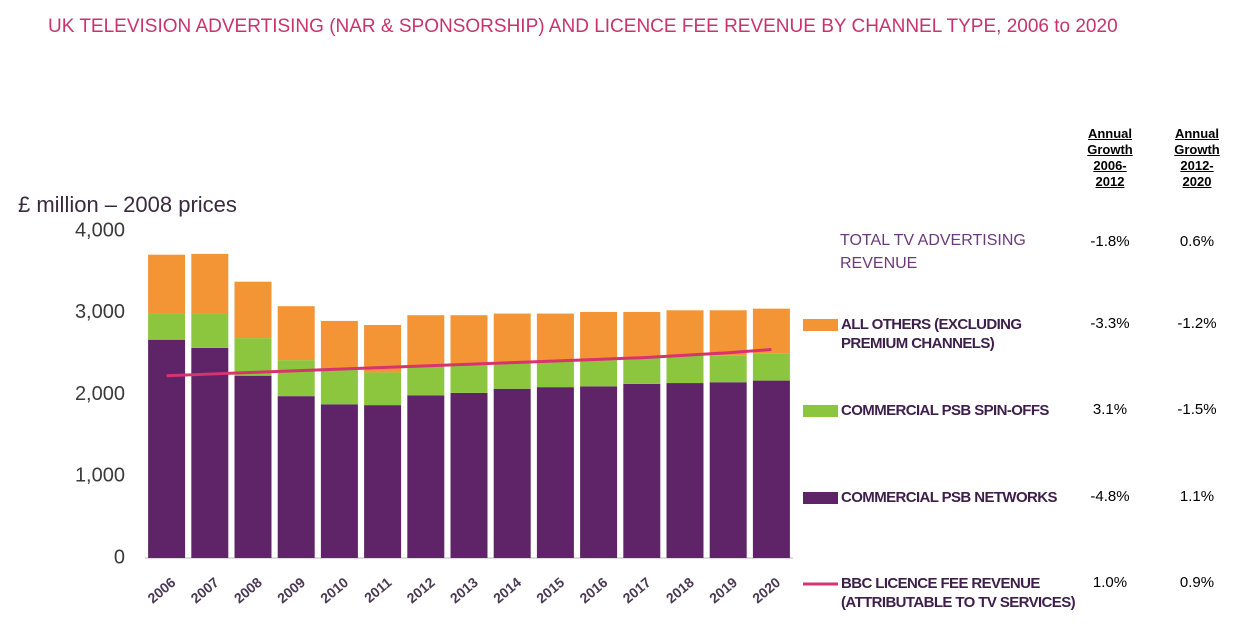 The image size is (1241, 633). Describe the element at coordinates (550, 590) in the screenshot. I see `x-tick-label: 2015` at that location.